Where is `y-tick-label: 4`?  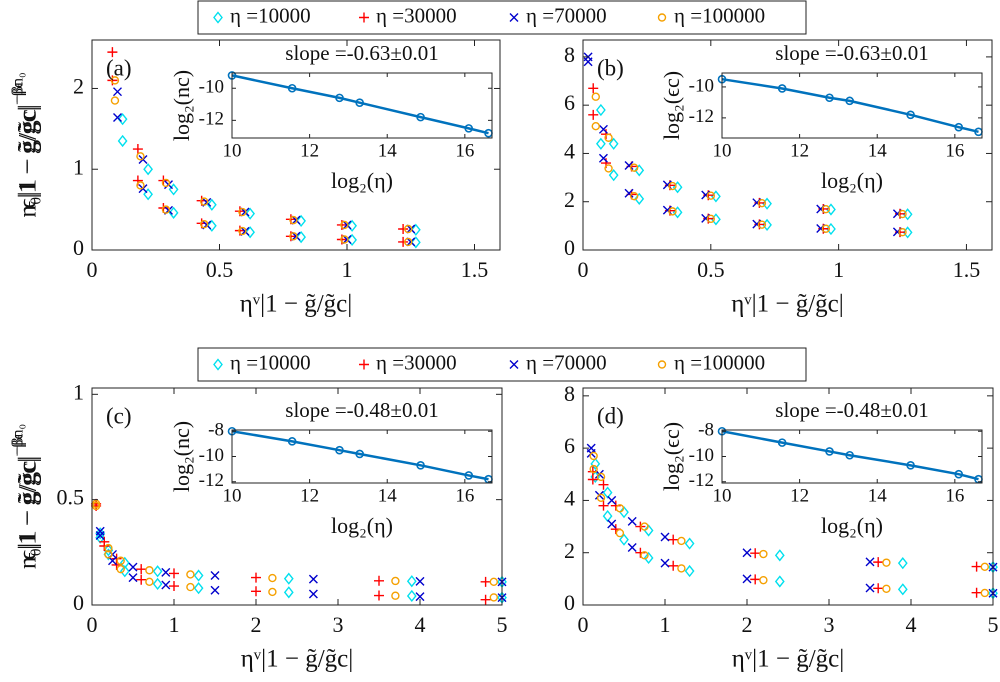
y-tick-label: 4 is located at coordinates (569, 150).